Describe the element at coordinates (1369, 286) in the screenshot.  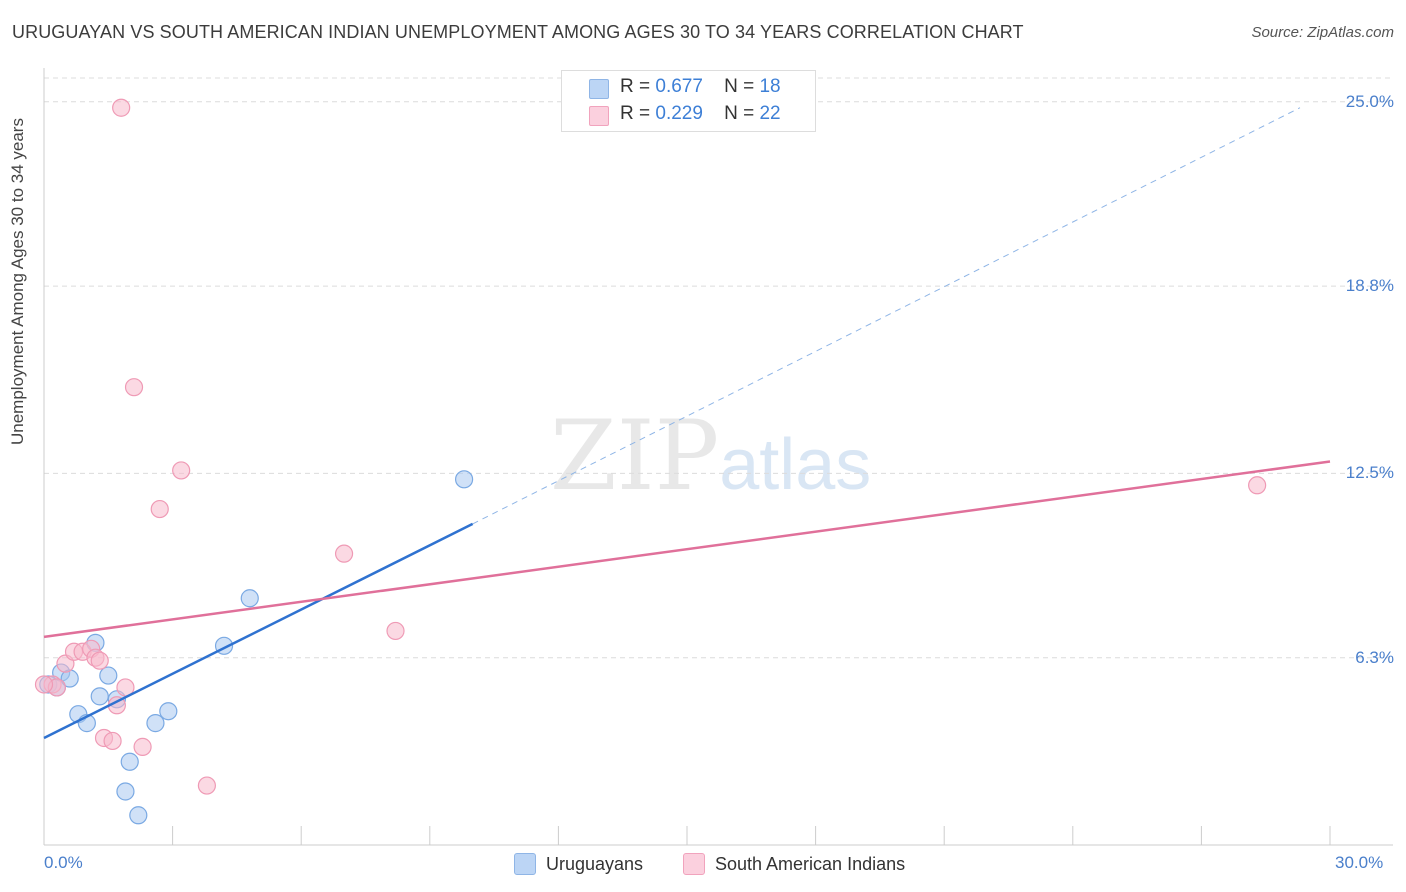
I see `y-tick-label: 18.8%` at that location.